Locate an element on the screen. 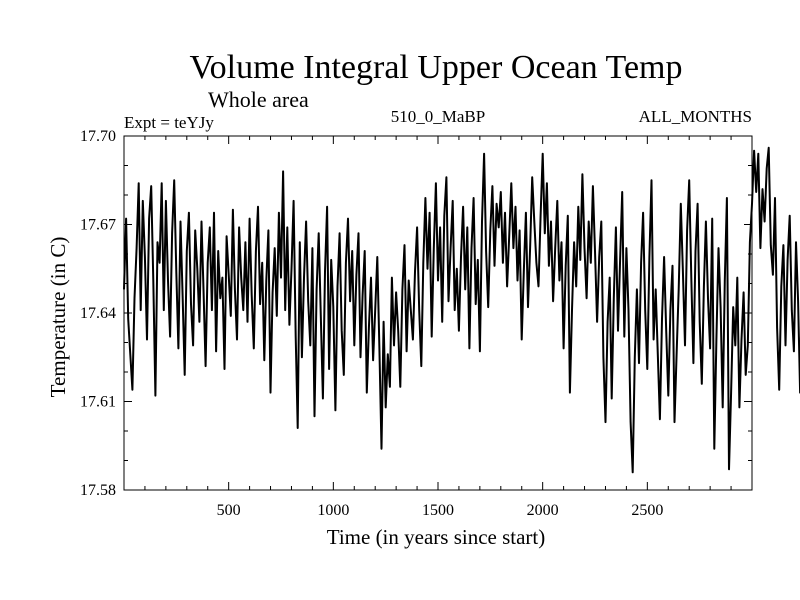  y-axis-tick-labels: 17.58 17.61 17.64 17.67 17.70 is located at coordinates (98, 313).